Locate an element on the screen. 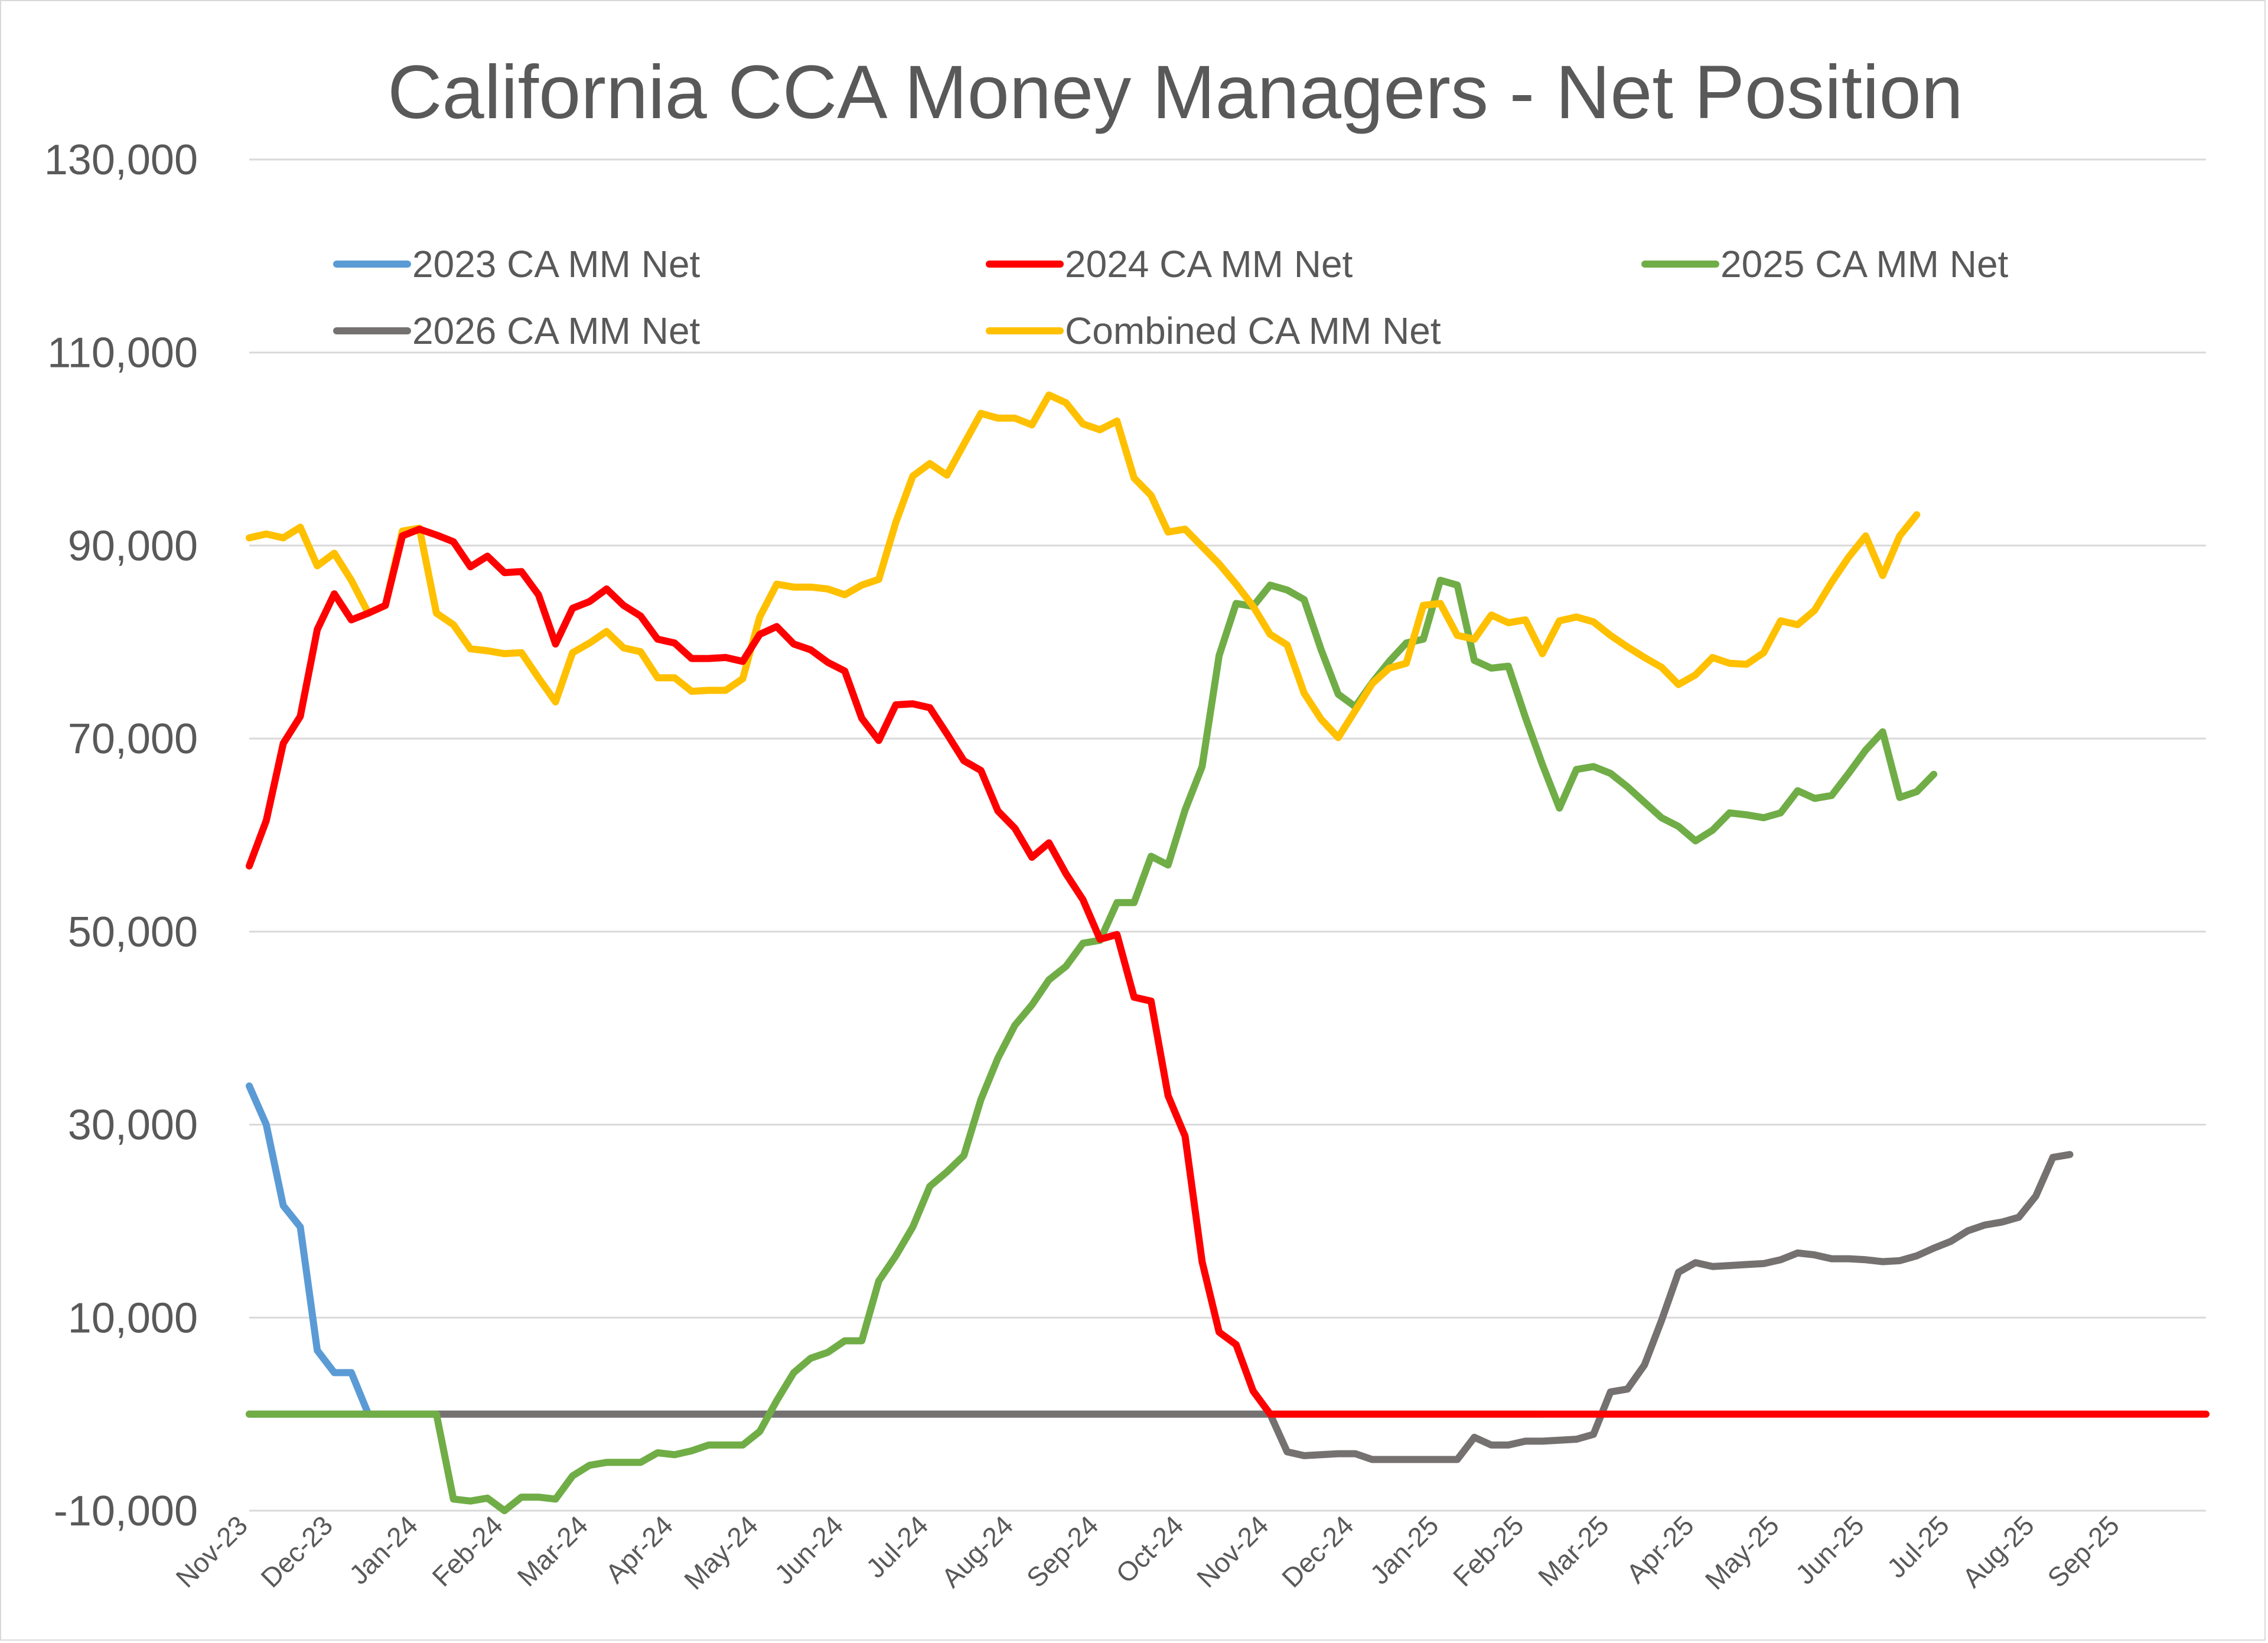 The image size is (2268, 1643). legend-label: 2026 CA MM Net is located at coordinates (556, 331).